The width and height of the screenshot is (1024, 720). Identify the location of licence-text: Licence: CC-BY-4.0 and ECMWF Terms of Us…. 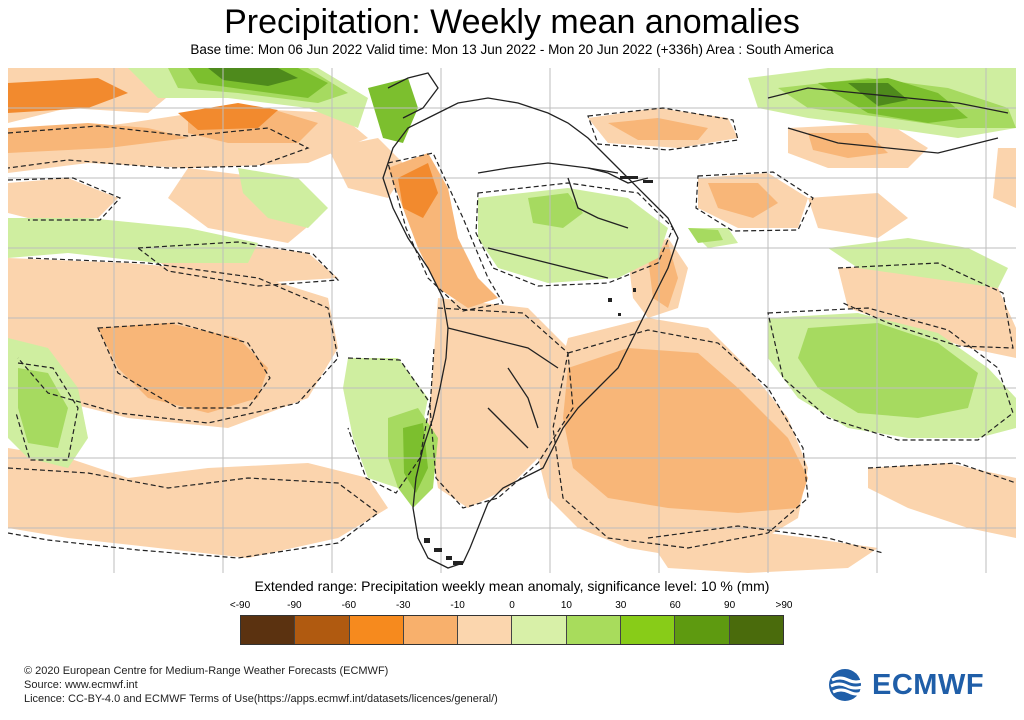
(261, 699).